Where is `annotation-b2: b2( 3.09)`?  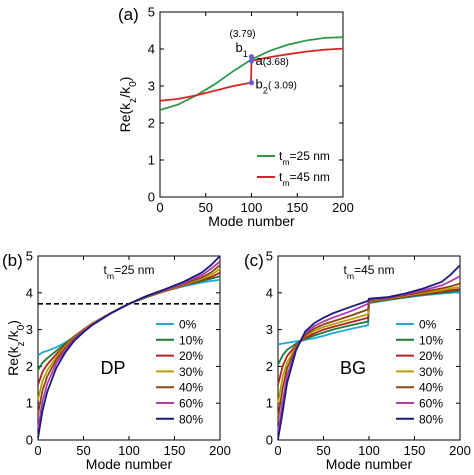
annotation-b2: b2( 3.09) is located at coordinates (276, 86).